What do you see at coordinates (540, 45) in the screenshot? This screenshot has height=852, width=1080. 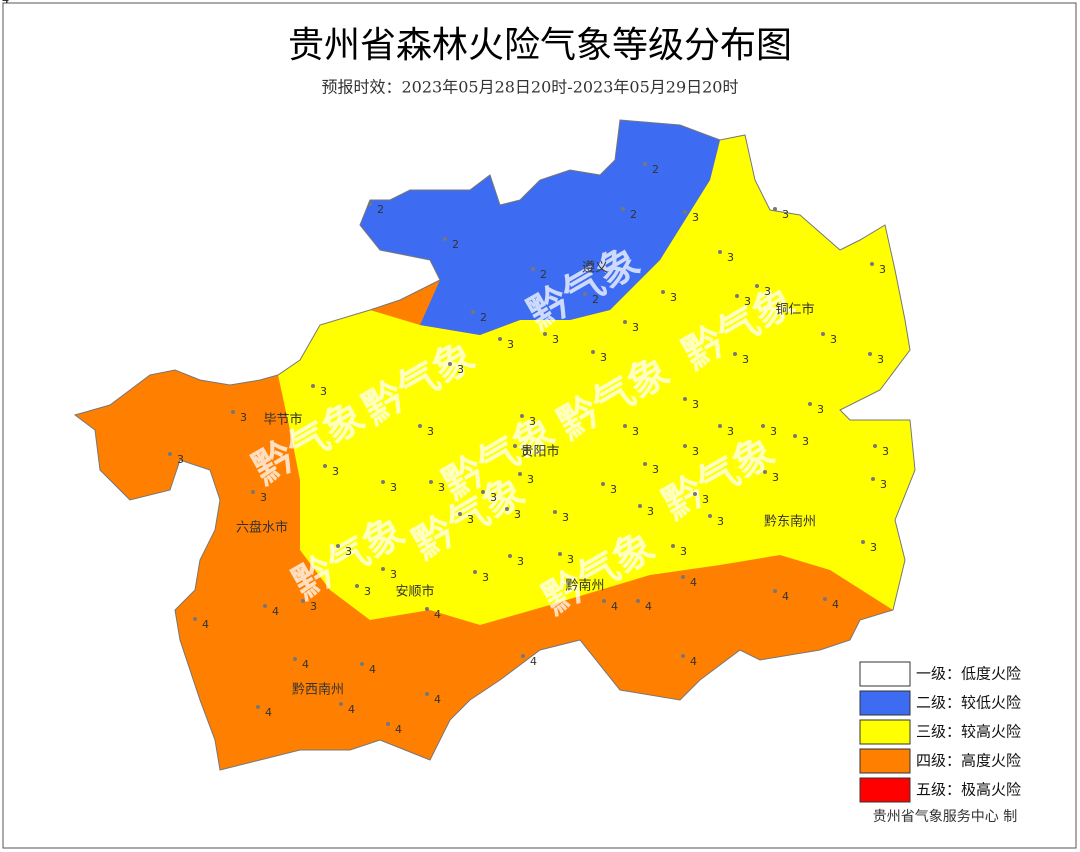 I see `title: 贵州省森林火险气象等级分布图` at bounding box center [540, 45].